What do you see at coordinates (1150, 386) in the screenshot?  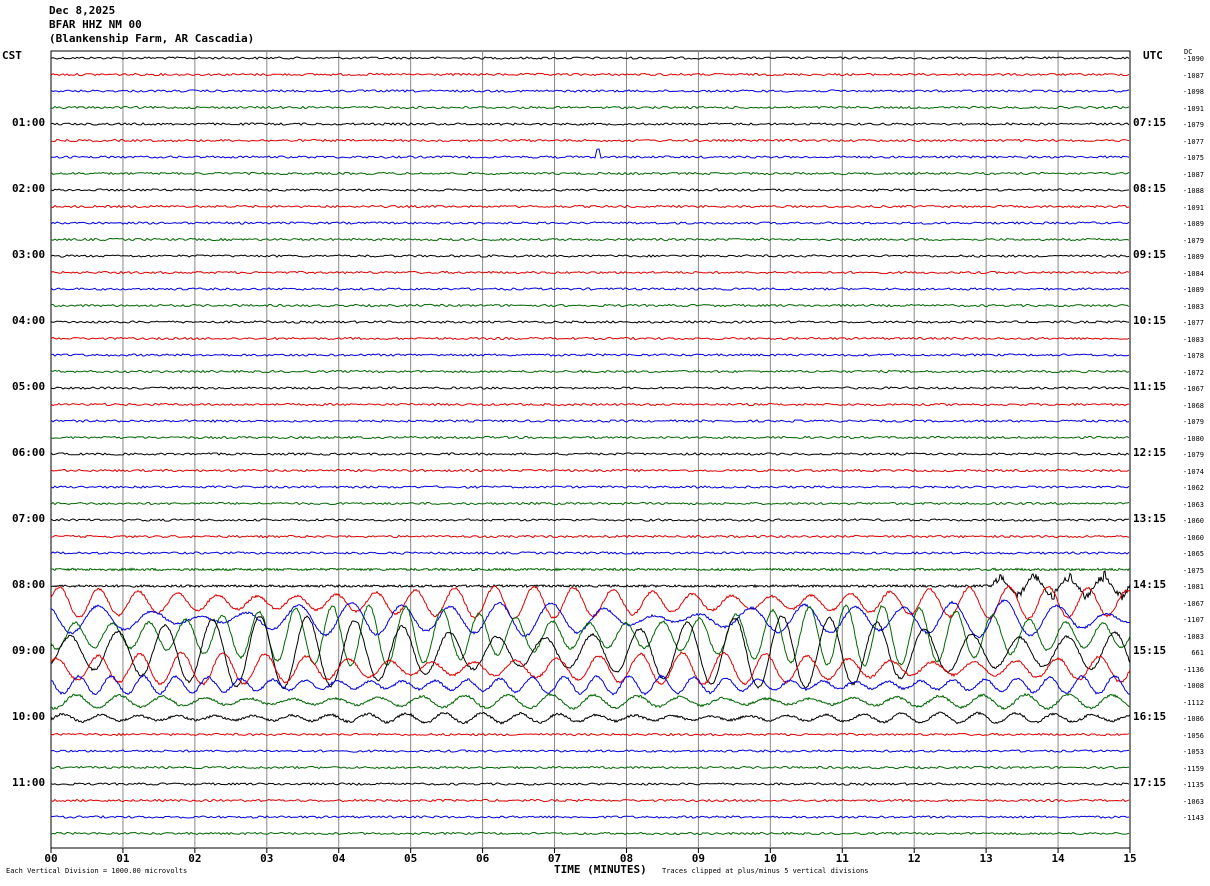 I see `right-hour-label: 11:15` at bounding box center [1150, 386].